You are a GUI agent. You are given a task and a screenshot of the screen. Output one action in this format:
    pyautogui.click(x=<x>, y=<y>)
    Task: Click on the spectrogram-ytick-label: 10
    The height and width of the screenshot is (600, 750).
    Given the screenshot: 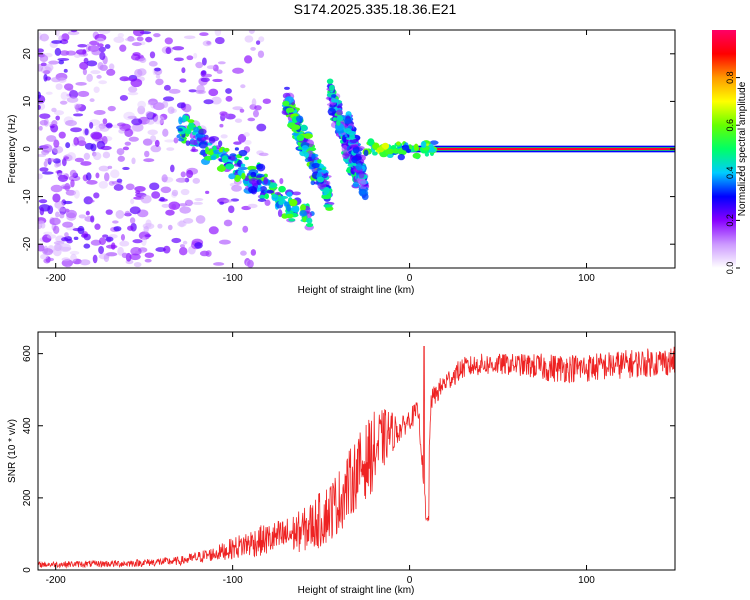 What is the action you would take?
    pyautogui.click(x=27, y=101)
    